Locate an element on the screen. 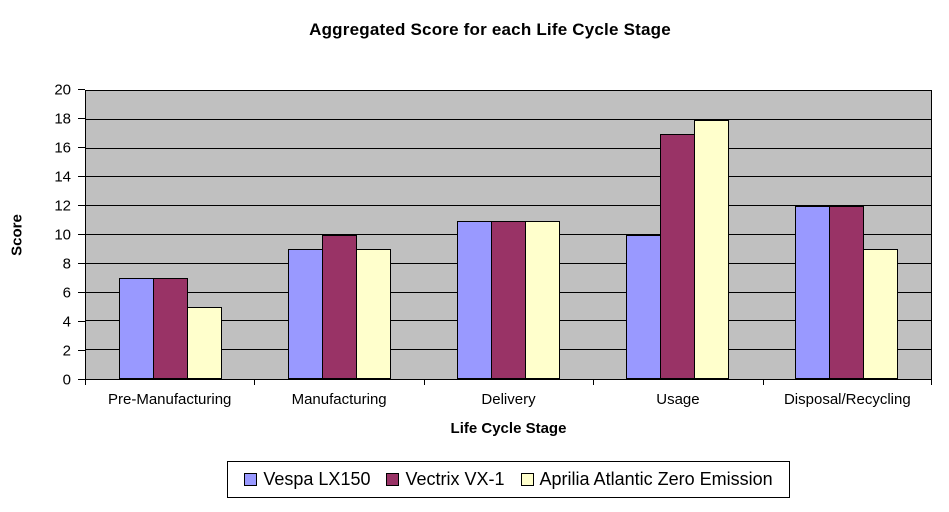  bar-aprilia-atlantic-zero-emission-pre-manufacturing is located at coordinates (204, 343).